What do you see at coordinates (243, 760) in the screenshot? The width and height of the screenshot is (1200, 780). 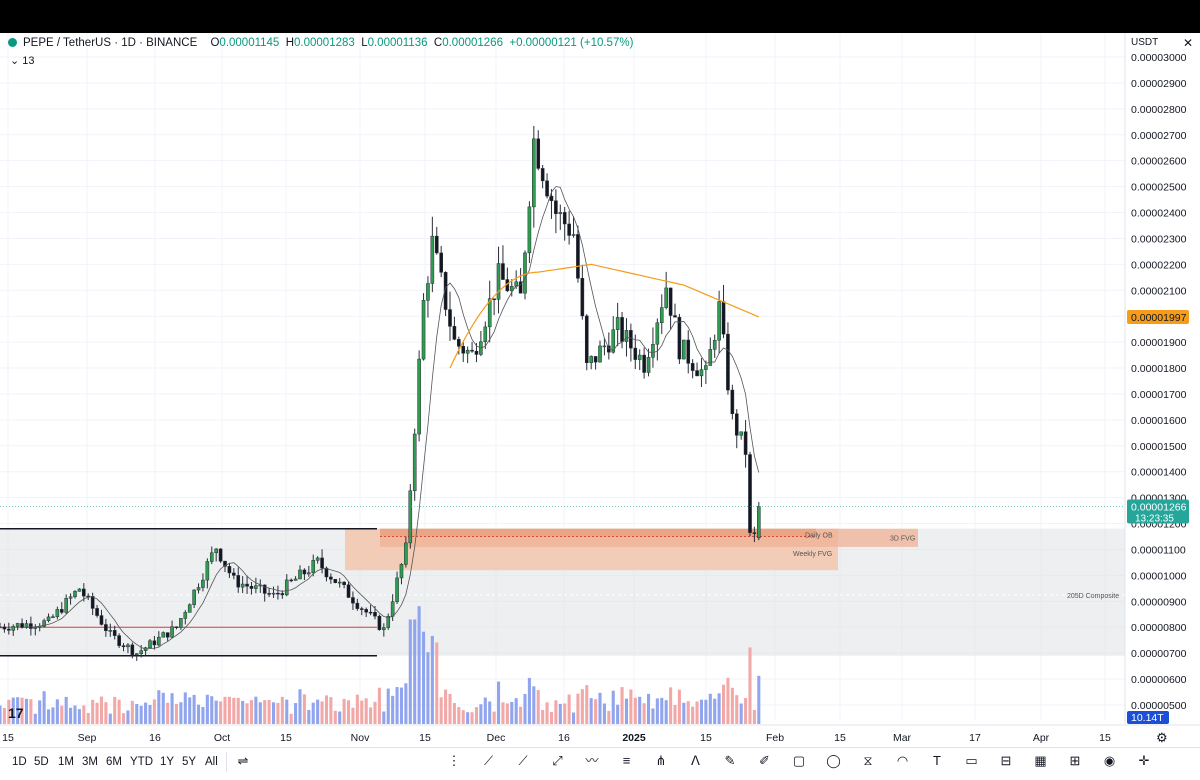 I see `date-range-icon: ⇌` at bounding box center [243, 760].